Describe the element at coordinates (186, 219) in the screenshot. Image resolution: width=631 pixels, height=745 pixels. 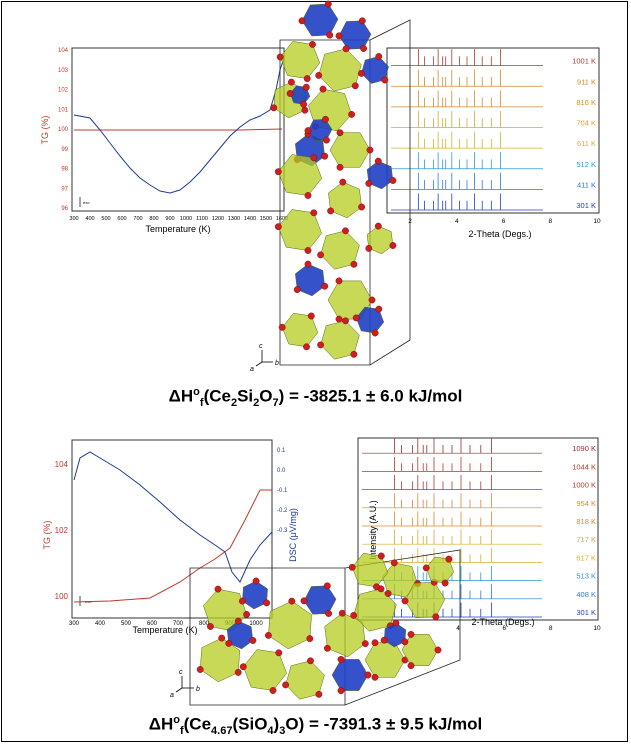
I see `x-tick-label: 1000` at that location.